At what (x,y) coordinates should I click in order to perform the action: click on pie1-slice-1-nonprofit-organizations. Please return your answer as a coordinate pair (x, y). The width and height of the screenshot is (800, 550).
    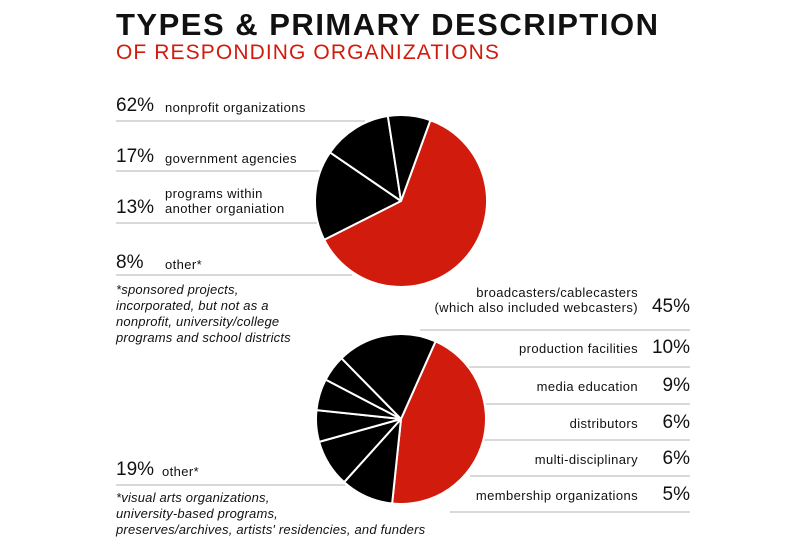
    Looking at the image, I should click on (405, 203).